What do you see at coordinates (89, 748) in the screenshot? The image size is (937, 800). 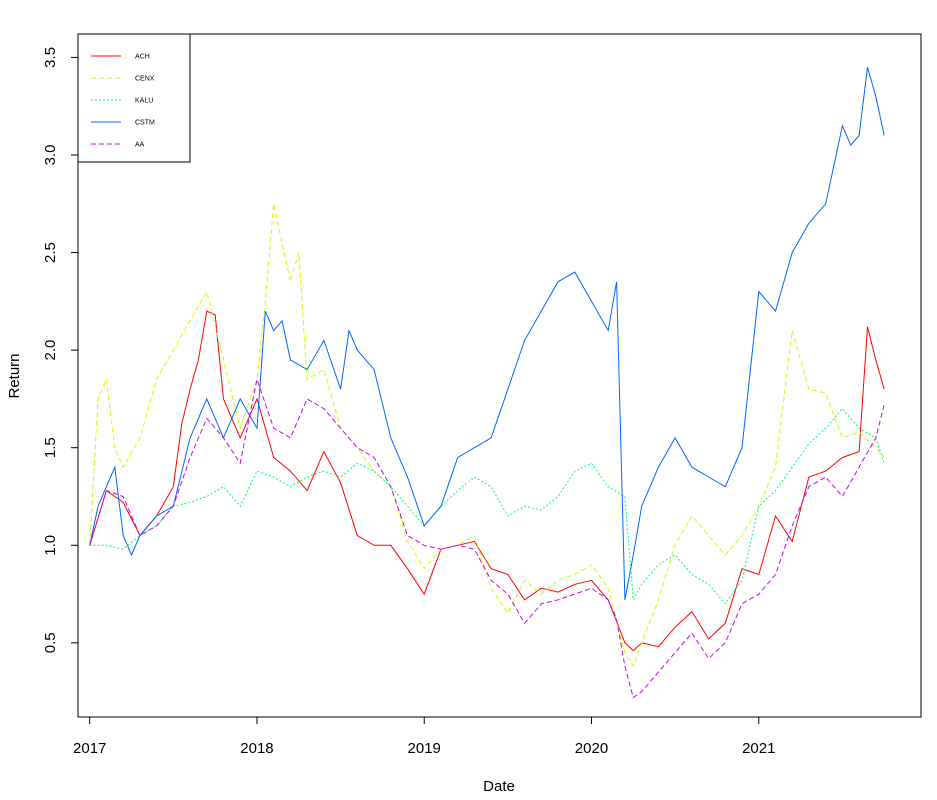 I see `x-tick-label: 2017` at bounding box center [89, 748].